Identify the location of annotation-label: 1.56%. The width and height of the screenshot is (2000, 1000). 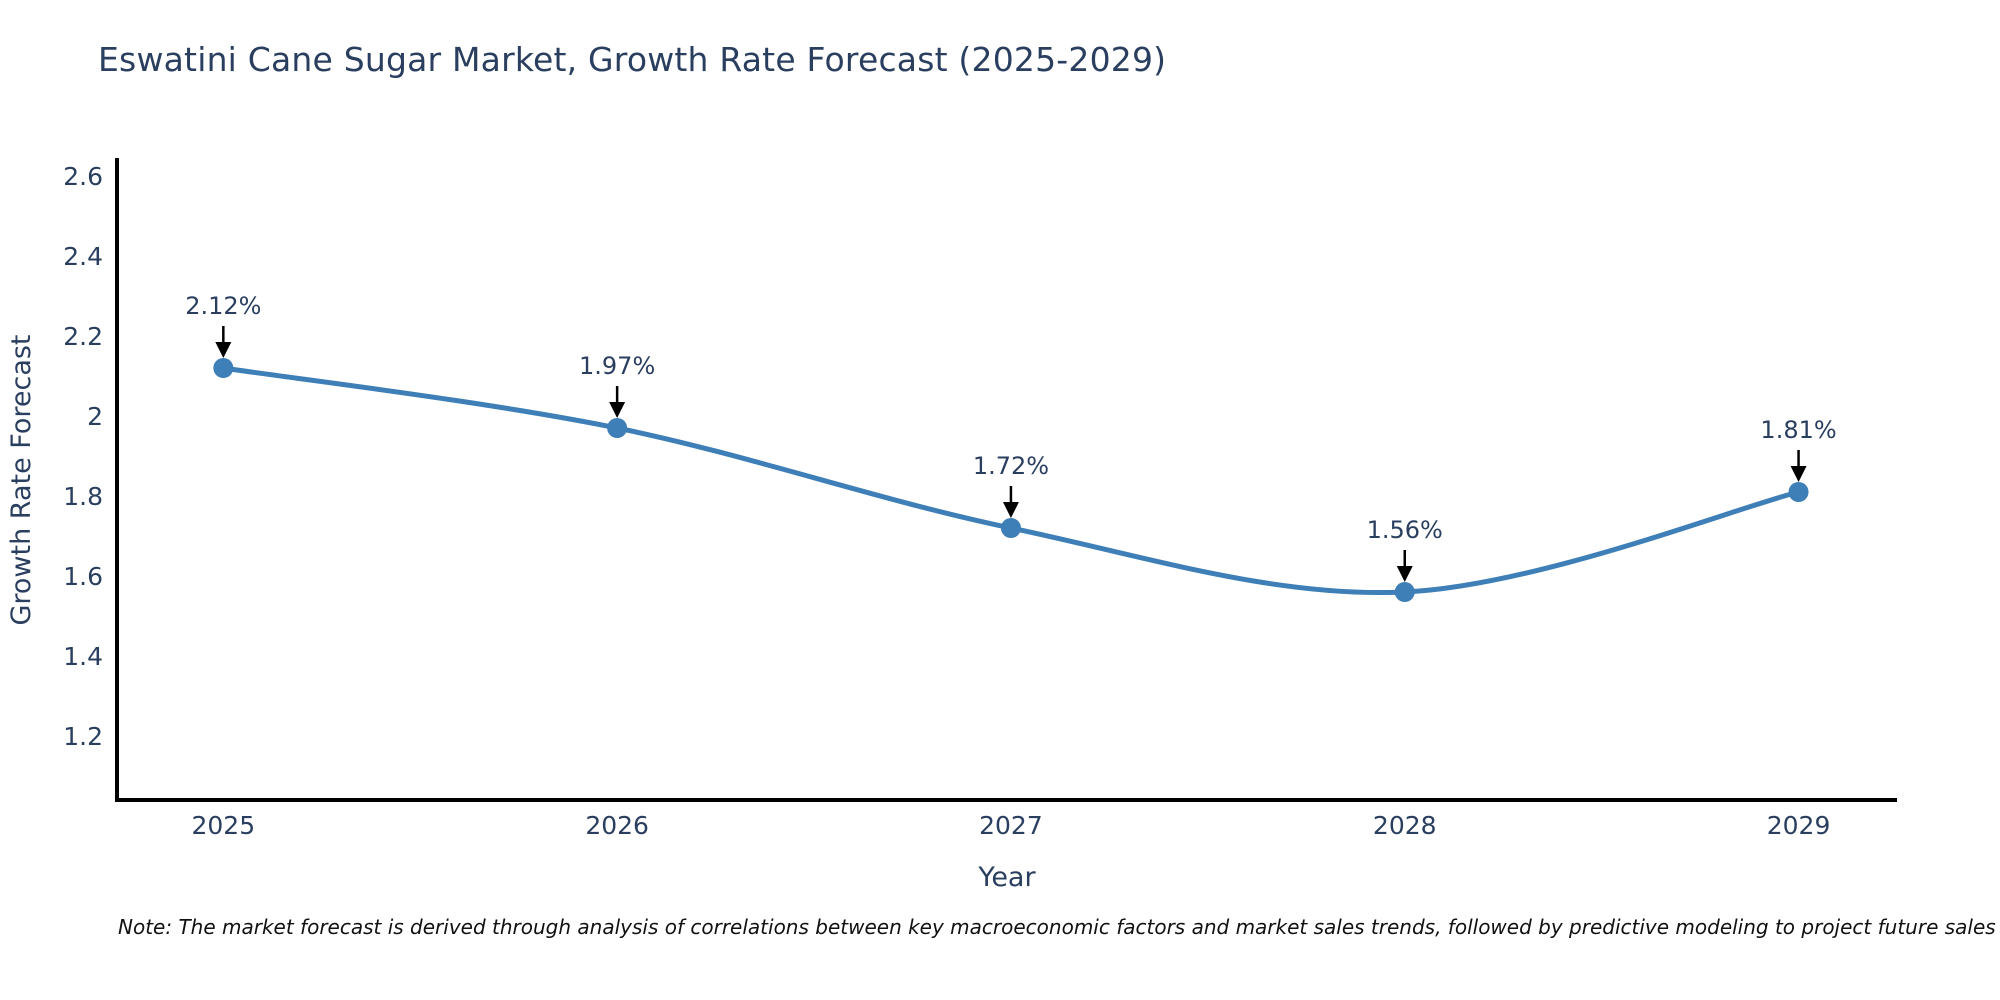
(1405, 530).